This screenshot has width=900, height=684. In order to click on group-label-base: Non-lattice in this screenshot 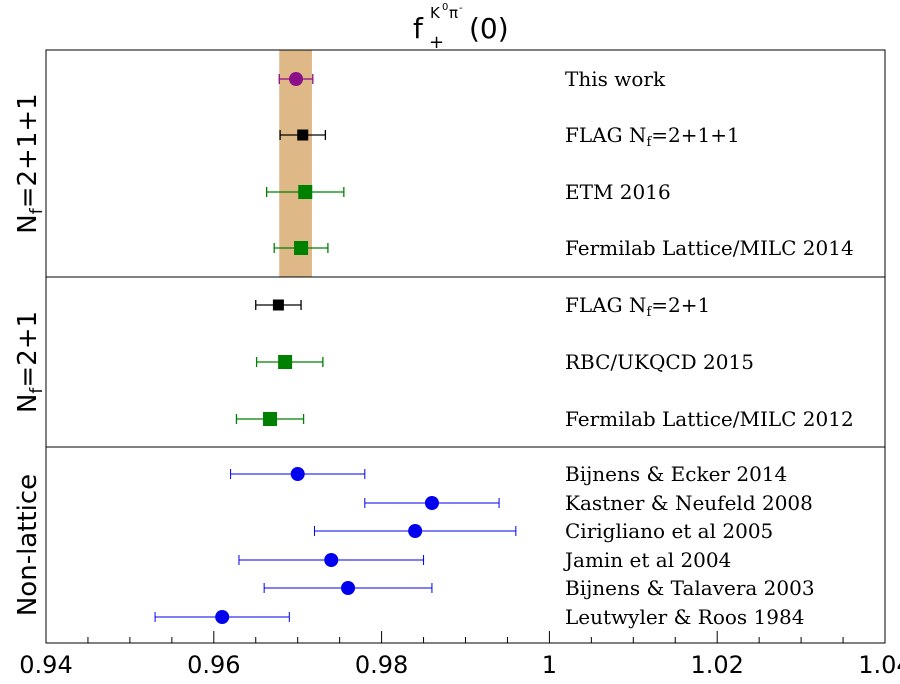, I will do `click(28, 545)`.